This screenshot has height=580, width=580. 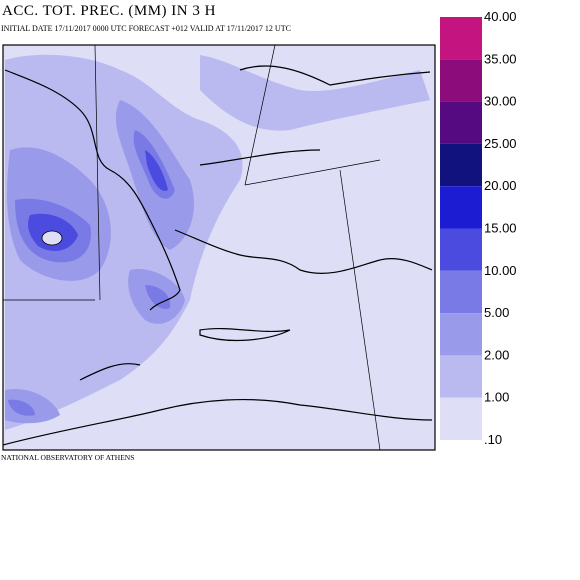 I want to click on legend-label: 5.00, so click(x=496, y=312).